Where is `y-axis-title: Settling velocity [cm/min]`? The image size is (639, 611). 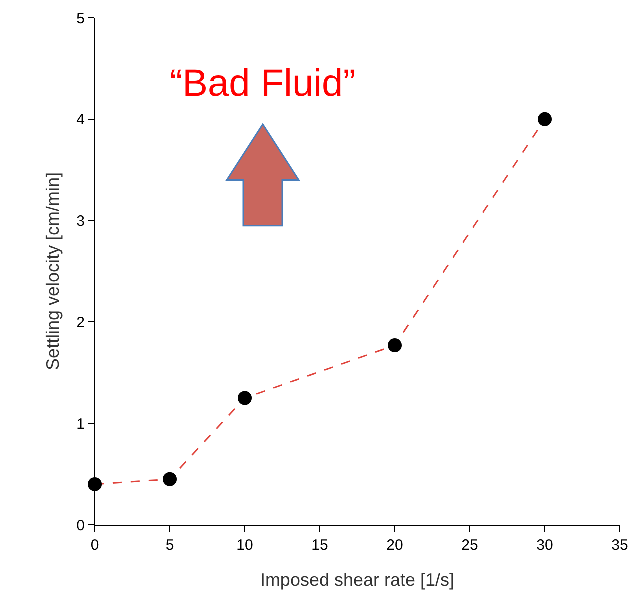
y-axis-title: Settling velocity [cm/min] is located at coordinates (52, 271).